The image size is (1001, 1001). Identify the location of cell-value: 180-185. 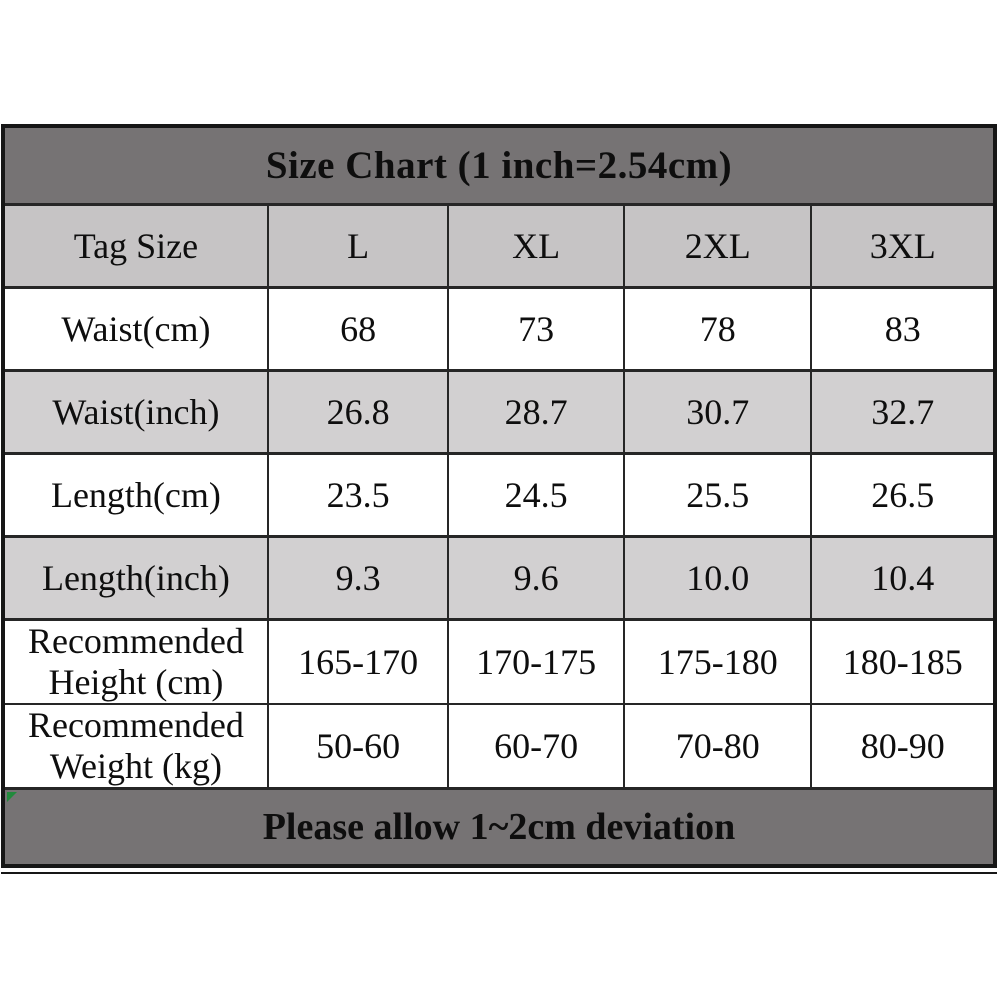
(903, 662).